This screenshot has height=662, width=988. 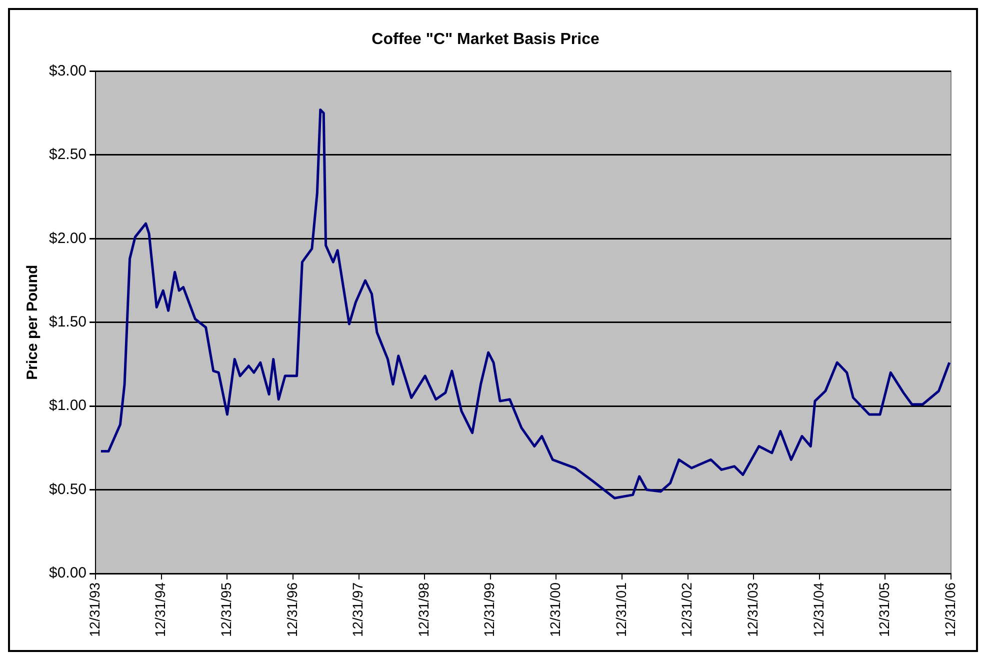 I want to click on y-tick-label: $1.50, so click(x=67, y=321).